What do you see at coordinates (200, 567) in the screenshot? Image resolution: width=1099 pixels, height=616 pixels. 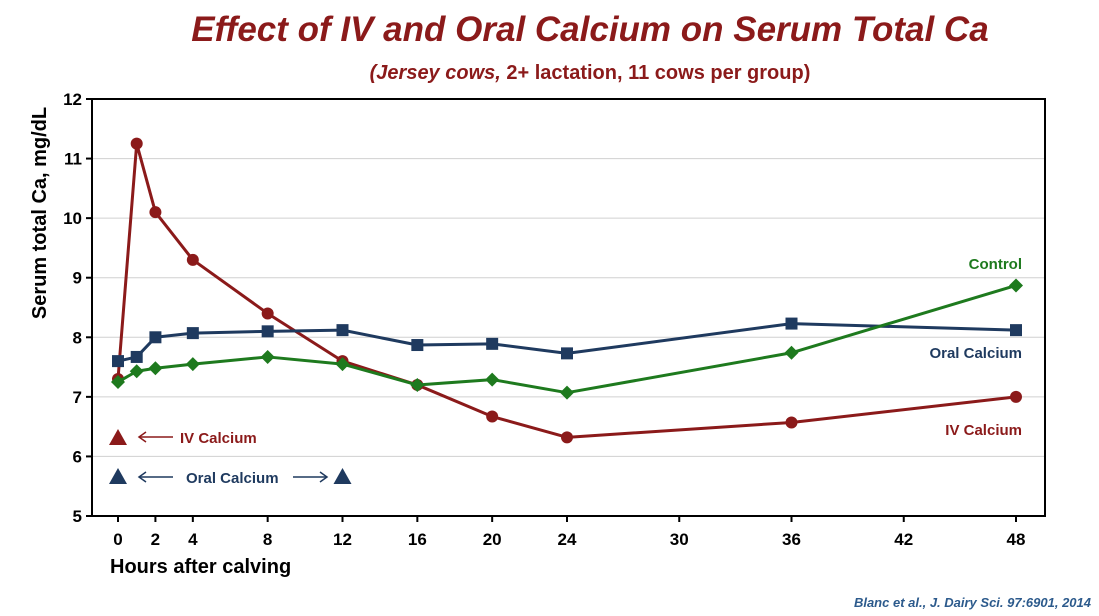 I see `x-axis-title: Hours after calving` at bounding box center [200, 567].